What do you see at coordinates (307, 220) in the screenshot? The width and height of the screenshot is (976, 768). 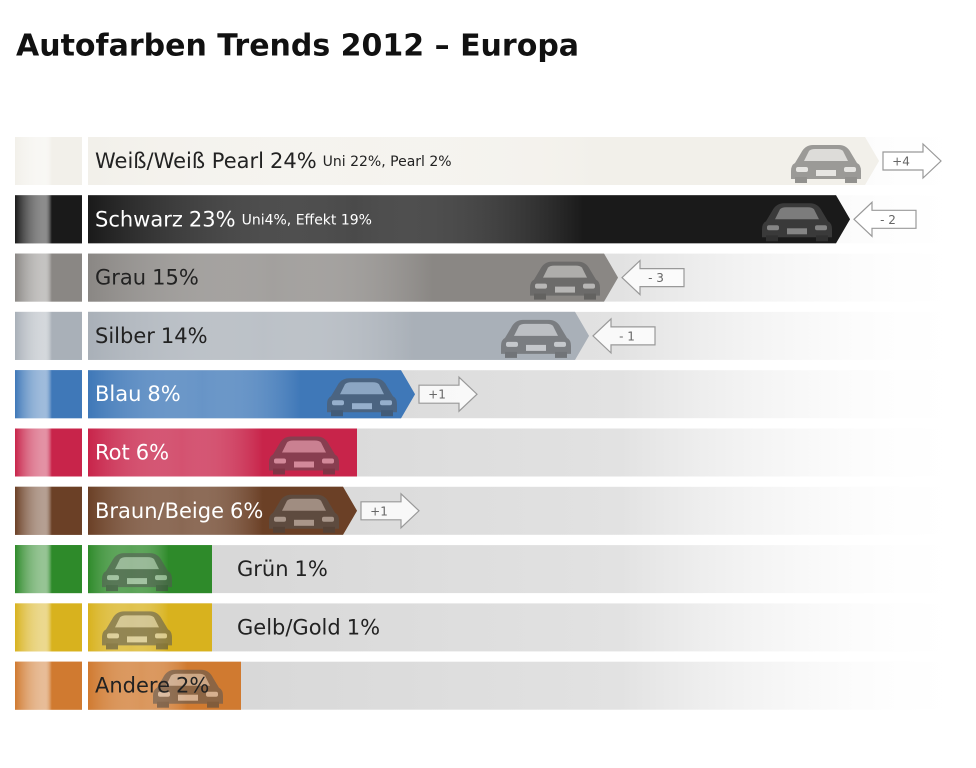 I see `note-label: Uni4%, Effekt 19%` at bounding box center [307, 220].